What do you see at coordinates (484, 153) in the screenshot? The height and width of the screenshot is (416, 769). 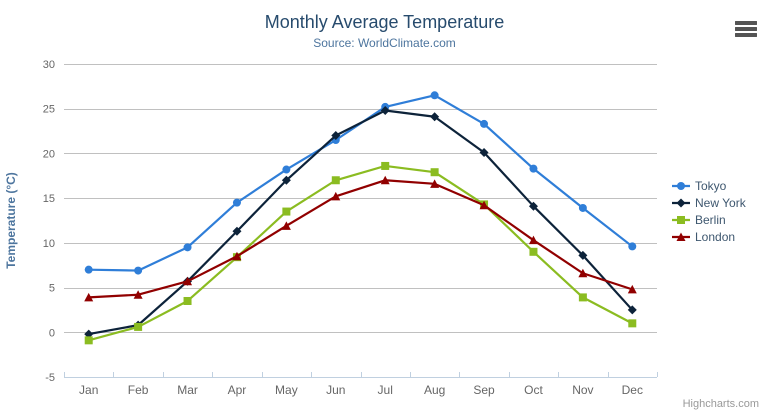 I see `data-point-new-york-sep` at bounding box center [484, 153].